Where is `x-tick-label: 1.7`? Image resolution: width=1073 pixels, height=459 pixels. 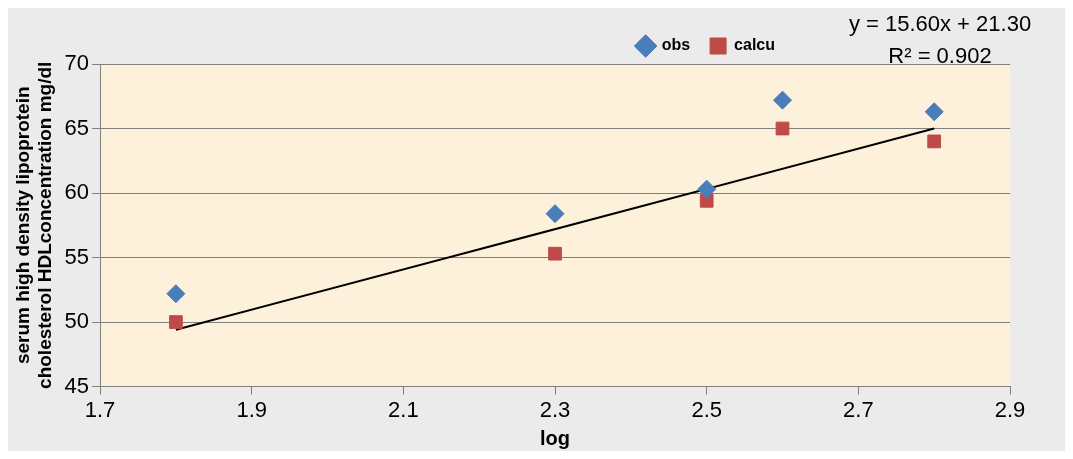
x-tick-label: 1.7 is located at coordinates (100, 409).